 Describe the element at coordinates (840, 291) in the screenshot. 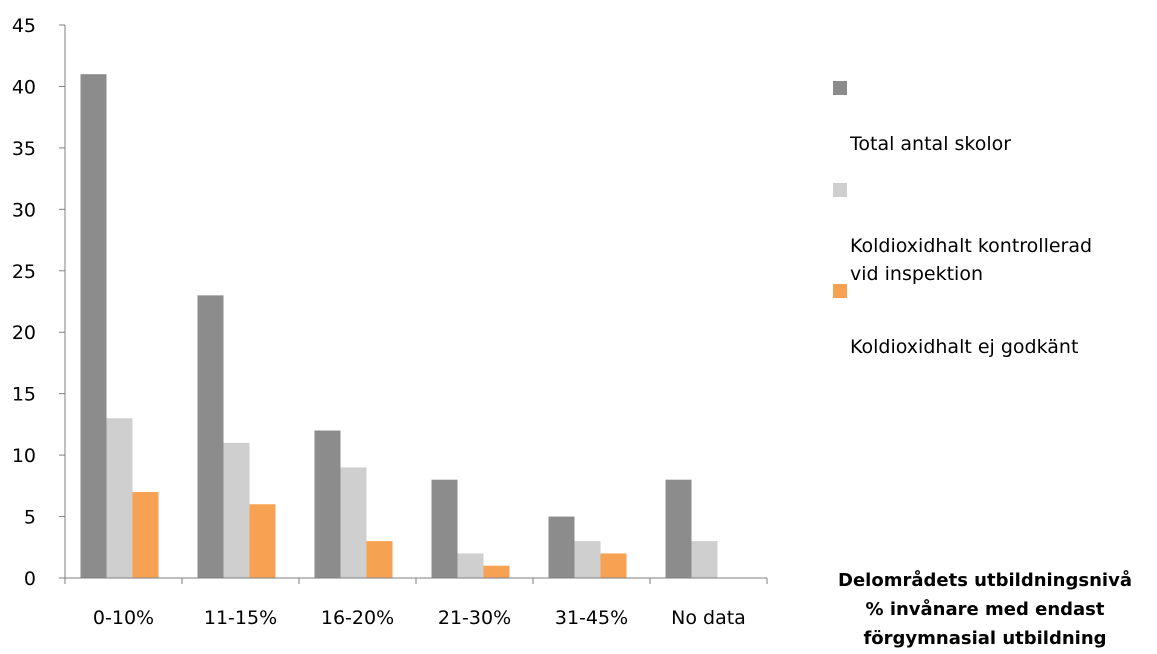

I see `legend-swatch-ej-godkant` at that location.